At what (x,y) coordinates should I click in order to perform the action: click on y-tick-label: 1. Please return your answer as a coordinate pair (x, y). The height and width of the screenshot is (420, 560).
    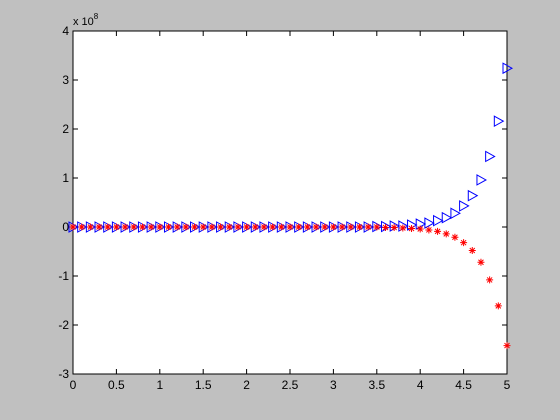
    Looking at the image, I should click on (65, 178).